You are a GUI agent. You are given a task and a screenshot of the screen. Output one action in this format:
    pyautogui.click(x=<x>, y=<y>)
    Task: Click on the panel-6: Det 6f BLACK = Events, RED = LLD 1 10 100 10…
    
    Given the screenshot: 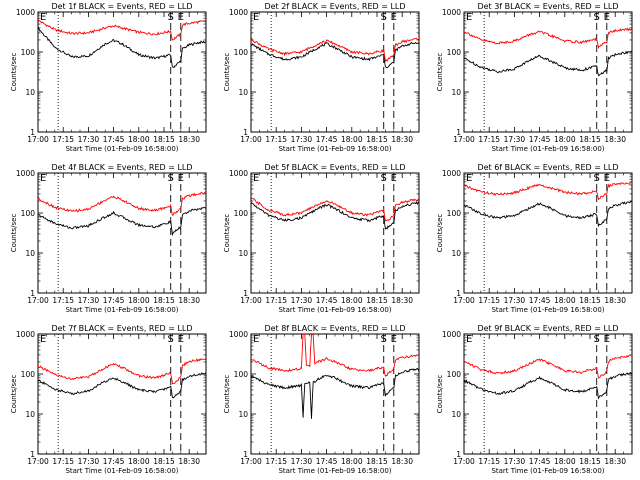 What is the action you would take?
    pyautogui.click(x=534, y=238)
    